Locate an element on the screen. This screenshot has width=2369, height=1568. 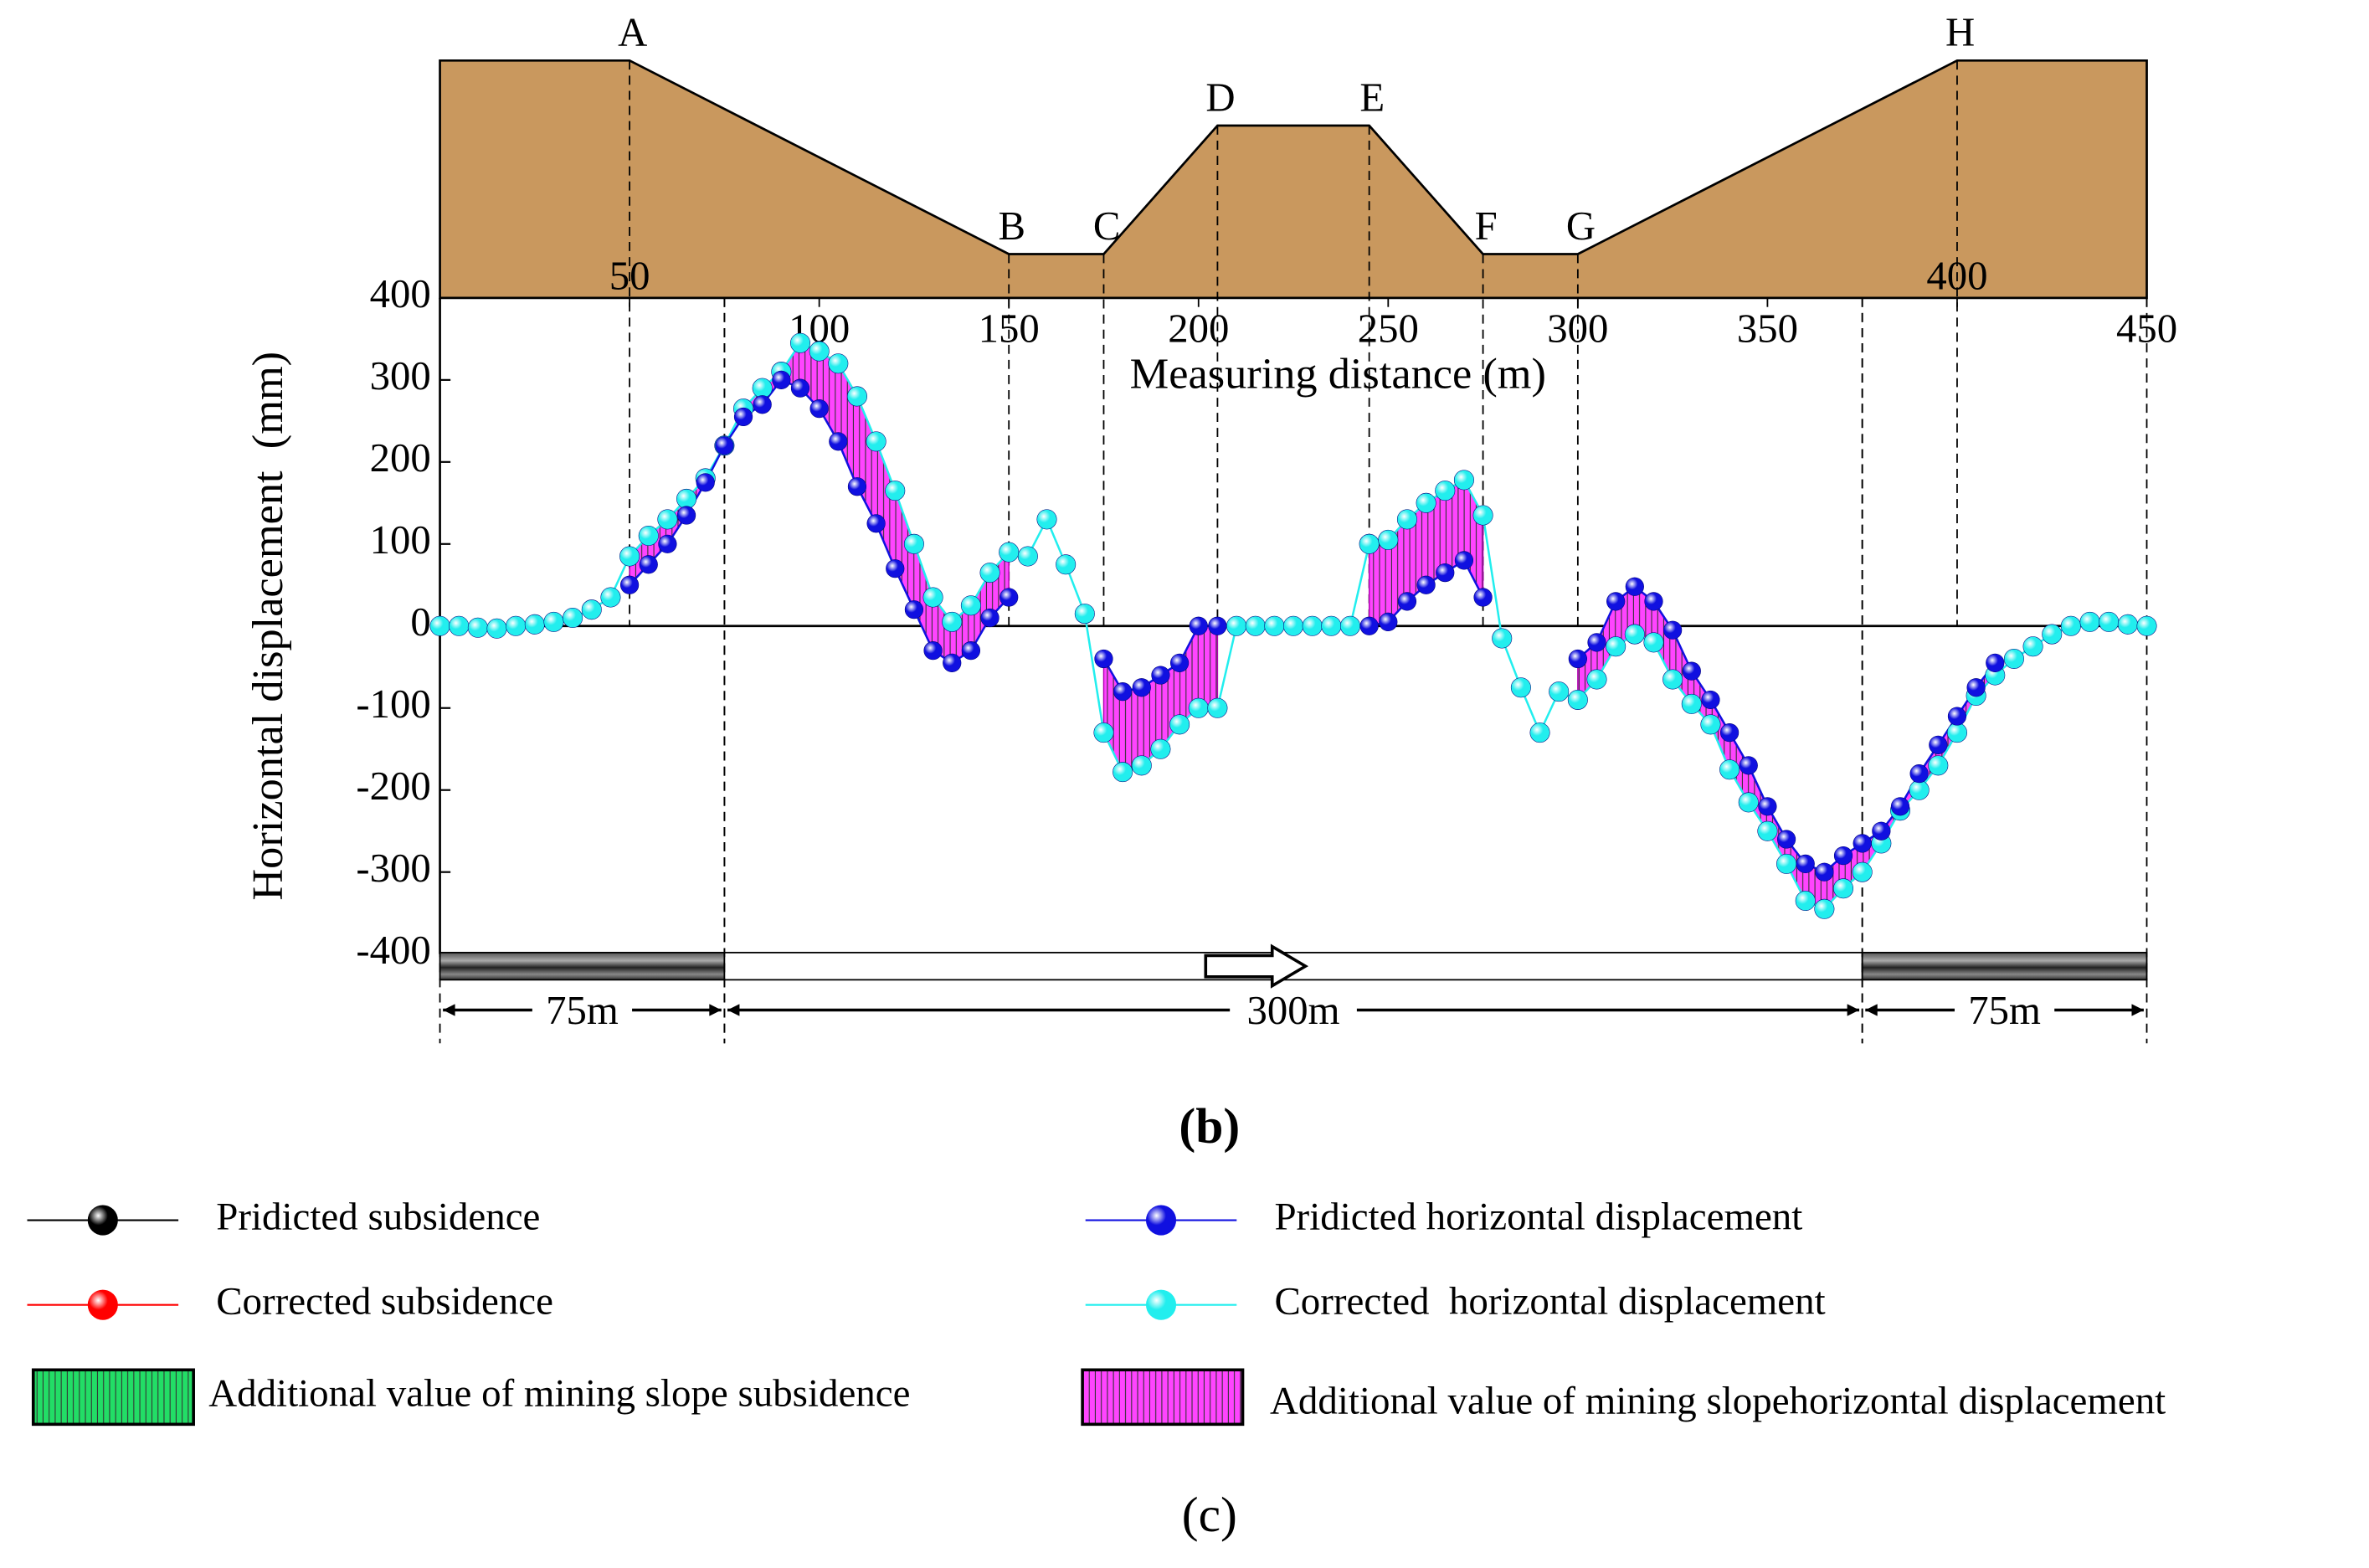
span-label: 75m is located at coordinates (582, 1011).